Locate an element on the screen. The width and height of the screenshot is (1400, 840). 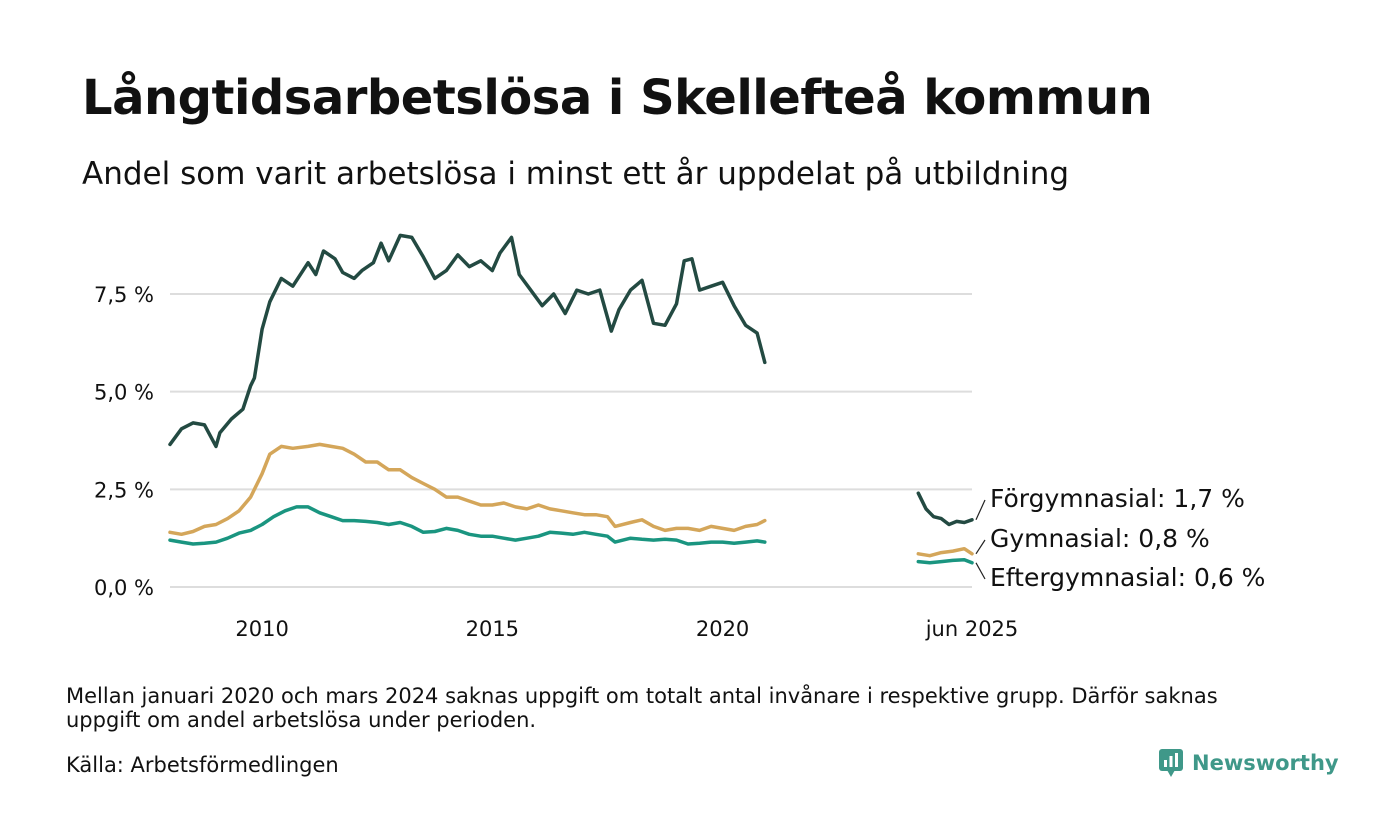
y-tick-label: 0,0 % is located at coordinates (124, 588).